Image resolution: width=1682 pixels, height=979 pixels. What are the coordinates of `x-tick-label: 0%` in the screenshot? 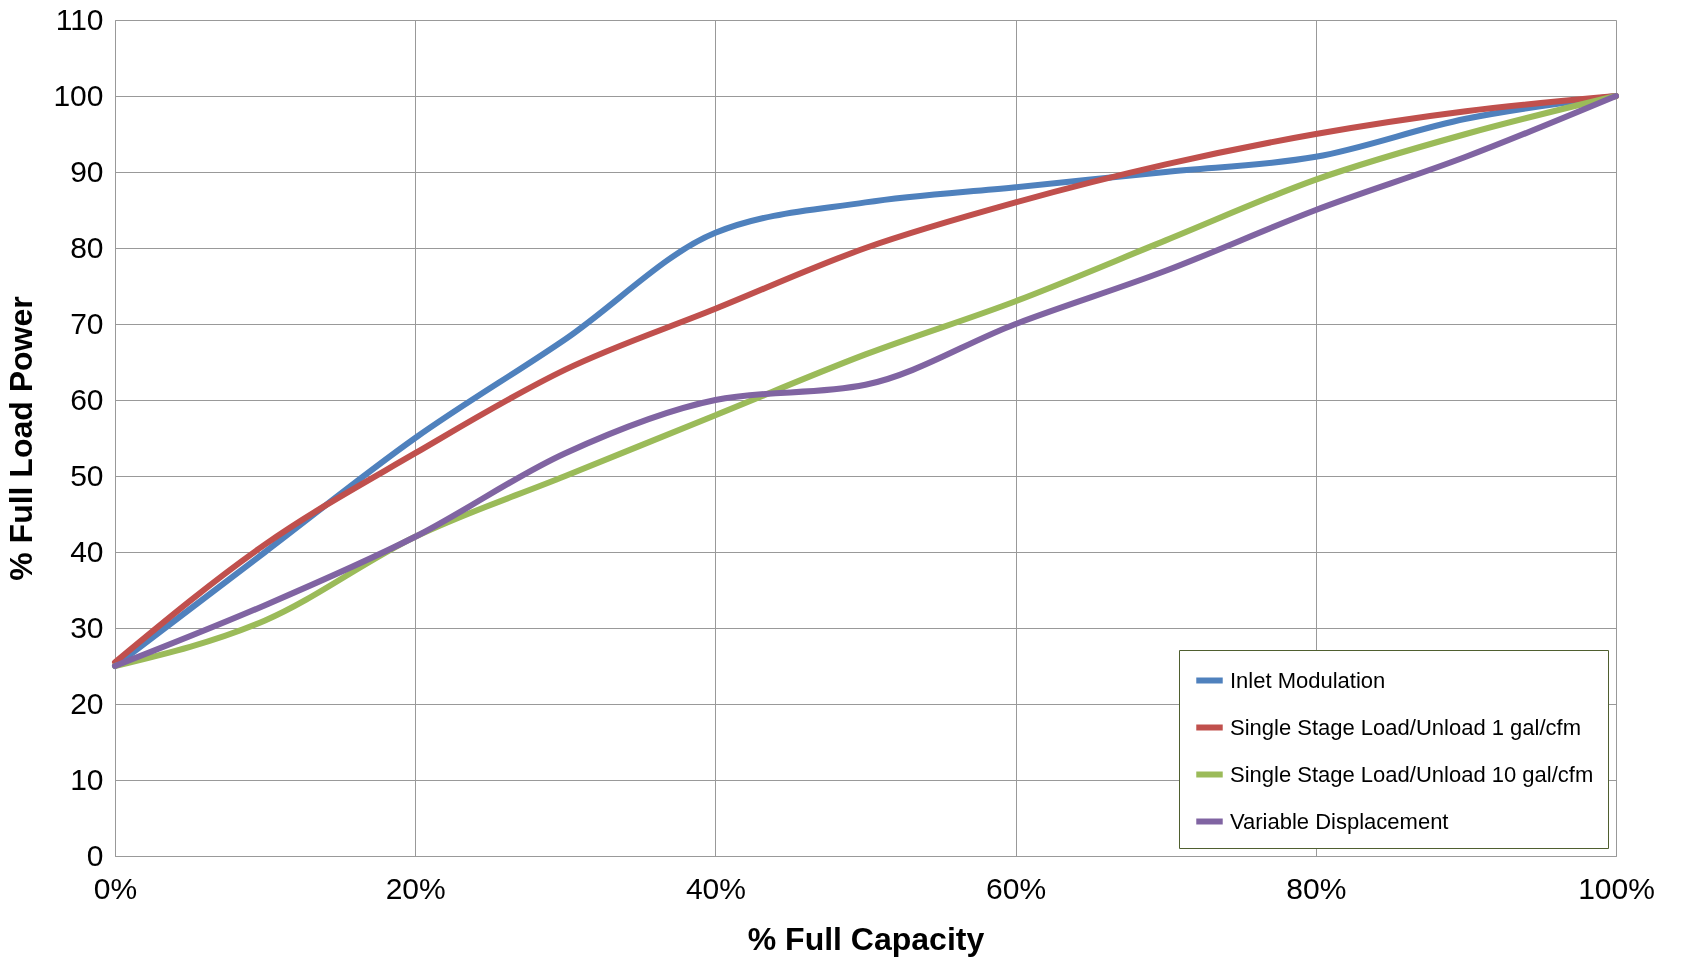 It's located at (115, 888).